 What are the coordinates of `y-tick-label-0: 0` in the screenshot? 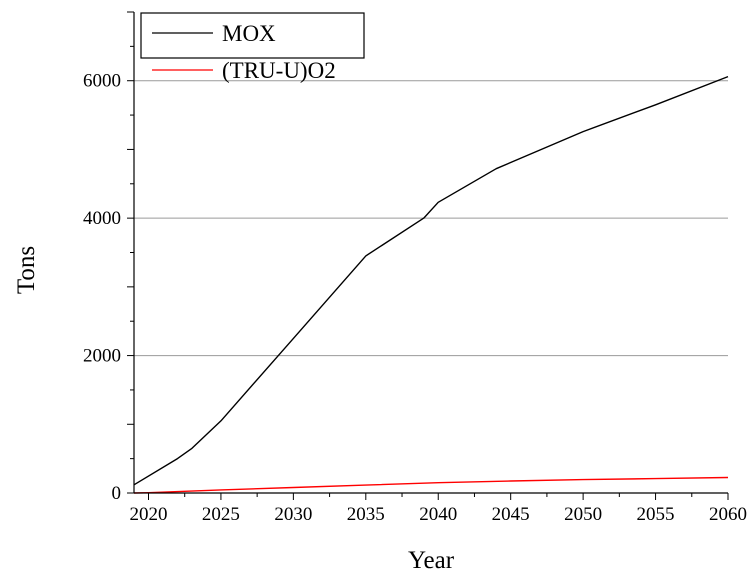 It's located at (117, 493).